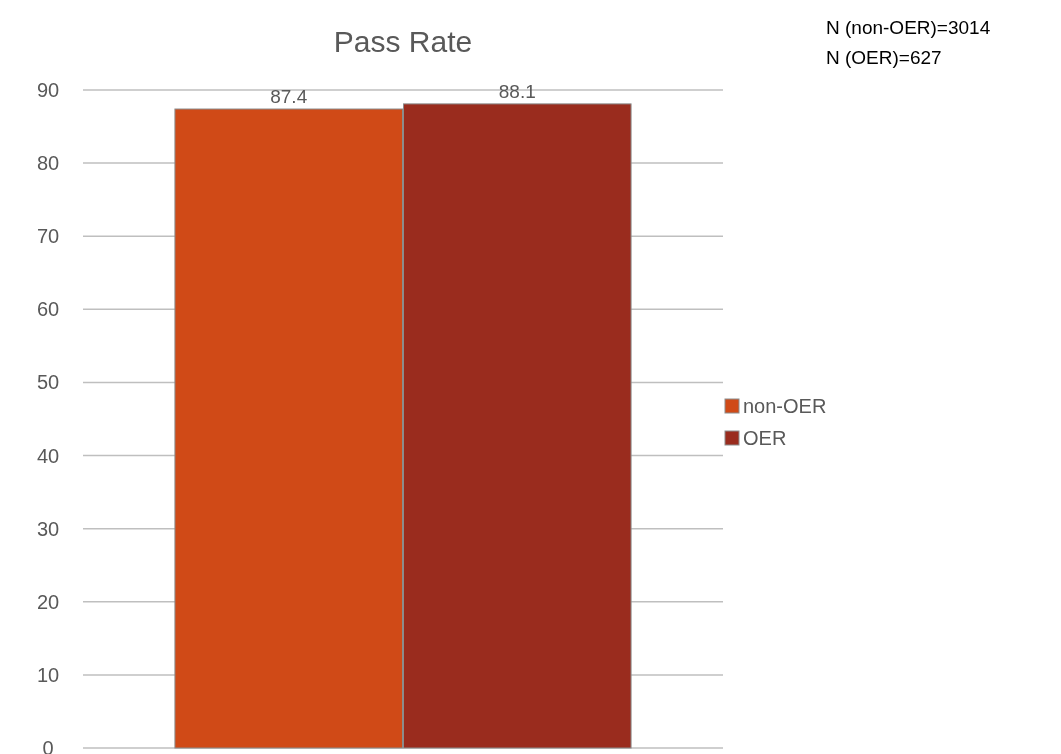 This screenshot has height=754, width=1061. Describe the element at coordinates (48, 236) in the screenshot. I see `y-tick-label: 70` at that location.